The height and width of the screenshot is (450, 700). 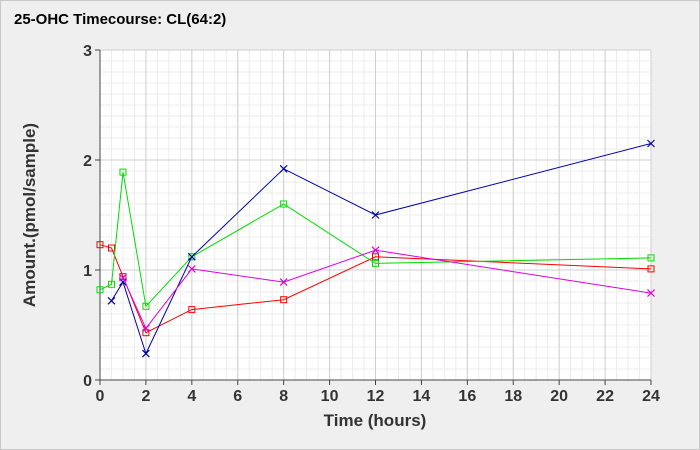 I want to click on series-line, so click(x=387, y=289).